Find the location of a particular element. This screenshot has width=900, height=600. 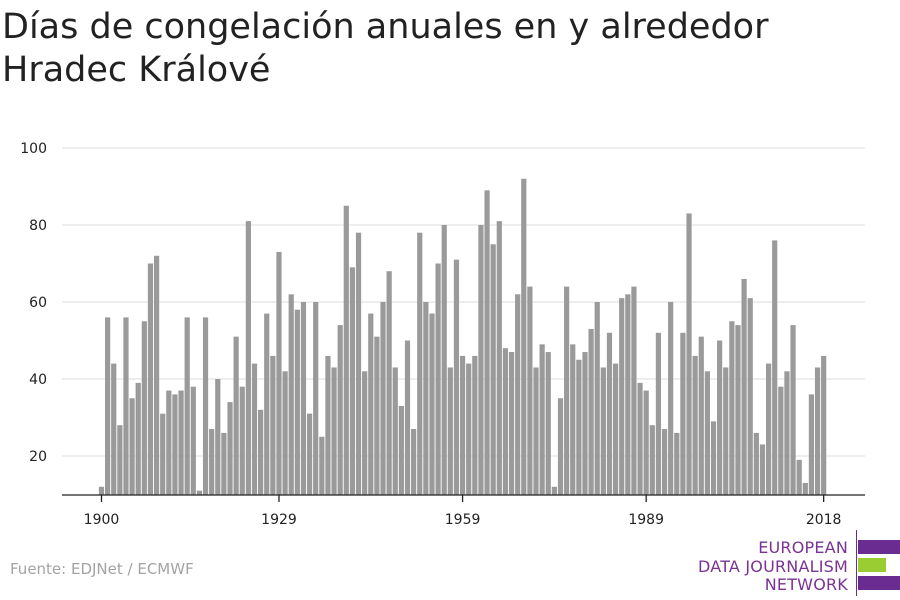

logo-bar-purple-top is located at coordinates (879, 547).